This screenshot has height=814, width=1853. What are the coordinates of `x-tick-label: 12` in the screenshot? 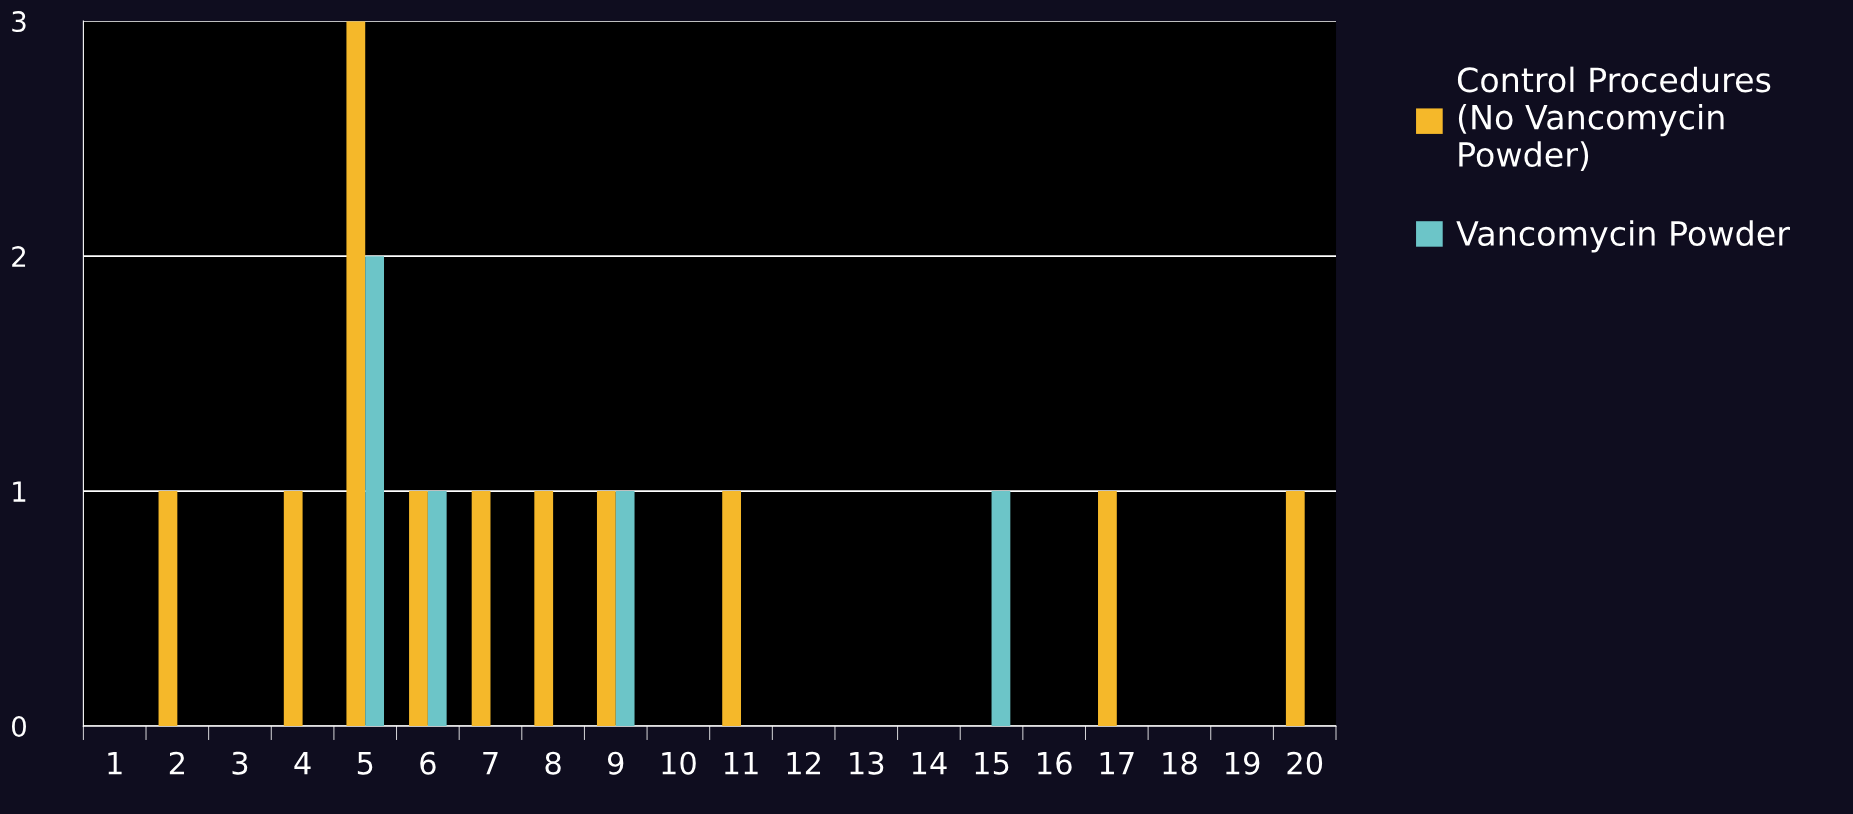 It's located at (804, 763).